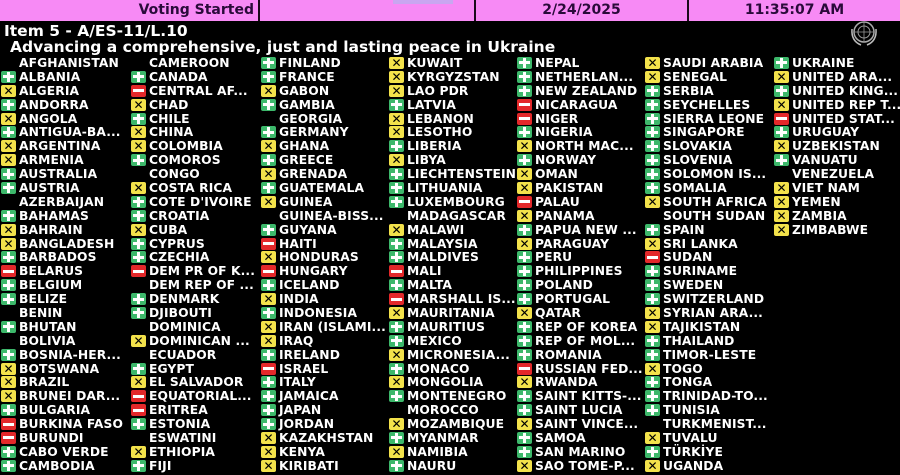 The height and width of the screenshot is (475, 900). Describe the element at coordinates (566, 160) in the screenshot. I see `country-name: NORWAY` at that location.